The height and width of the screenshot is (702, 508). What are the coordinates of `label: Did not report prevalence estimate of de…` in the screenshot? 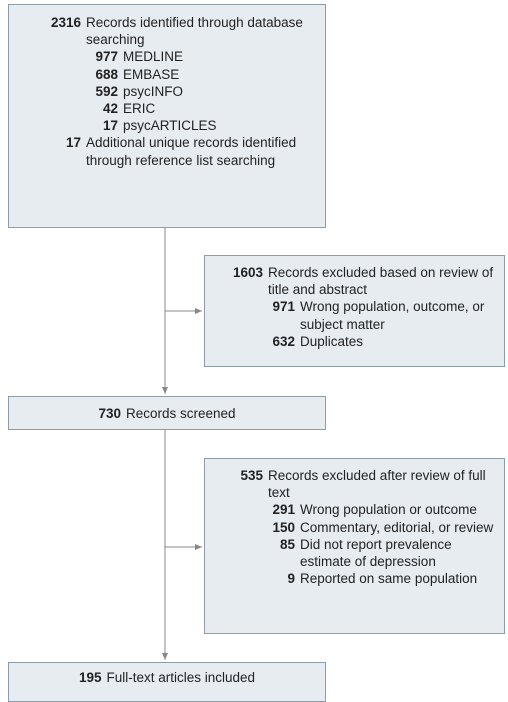 It's located at (376, 553).